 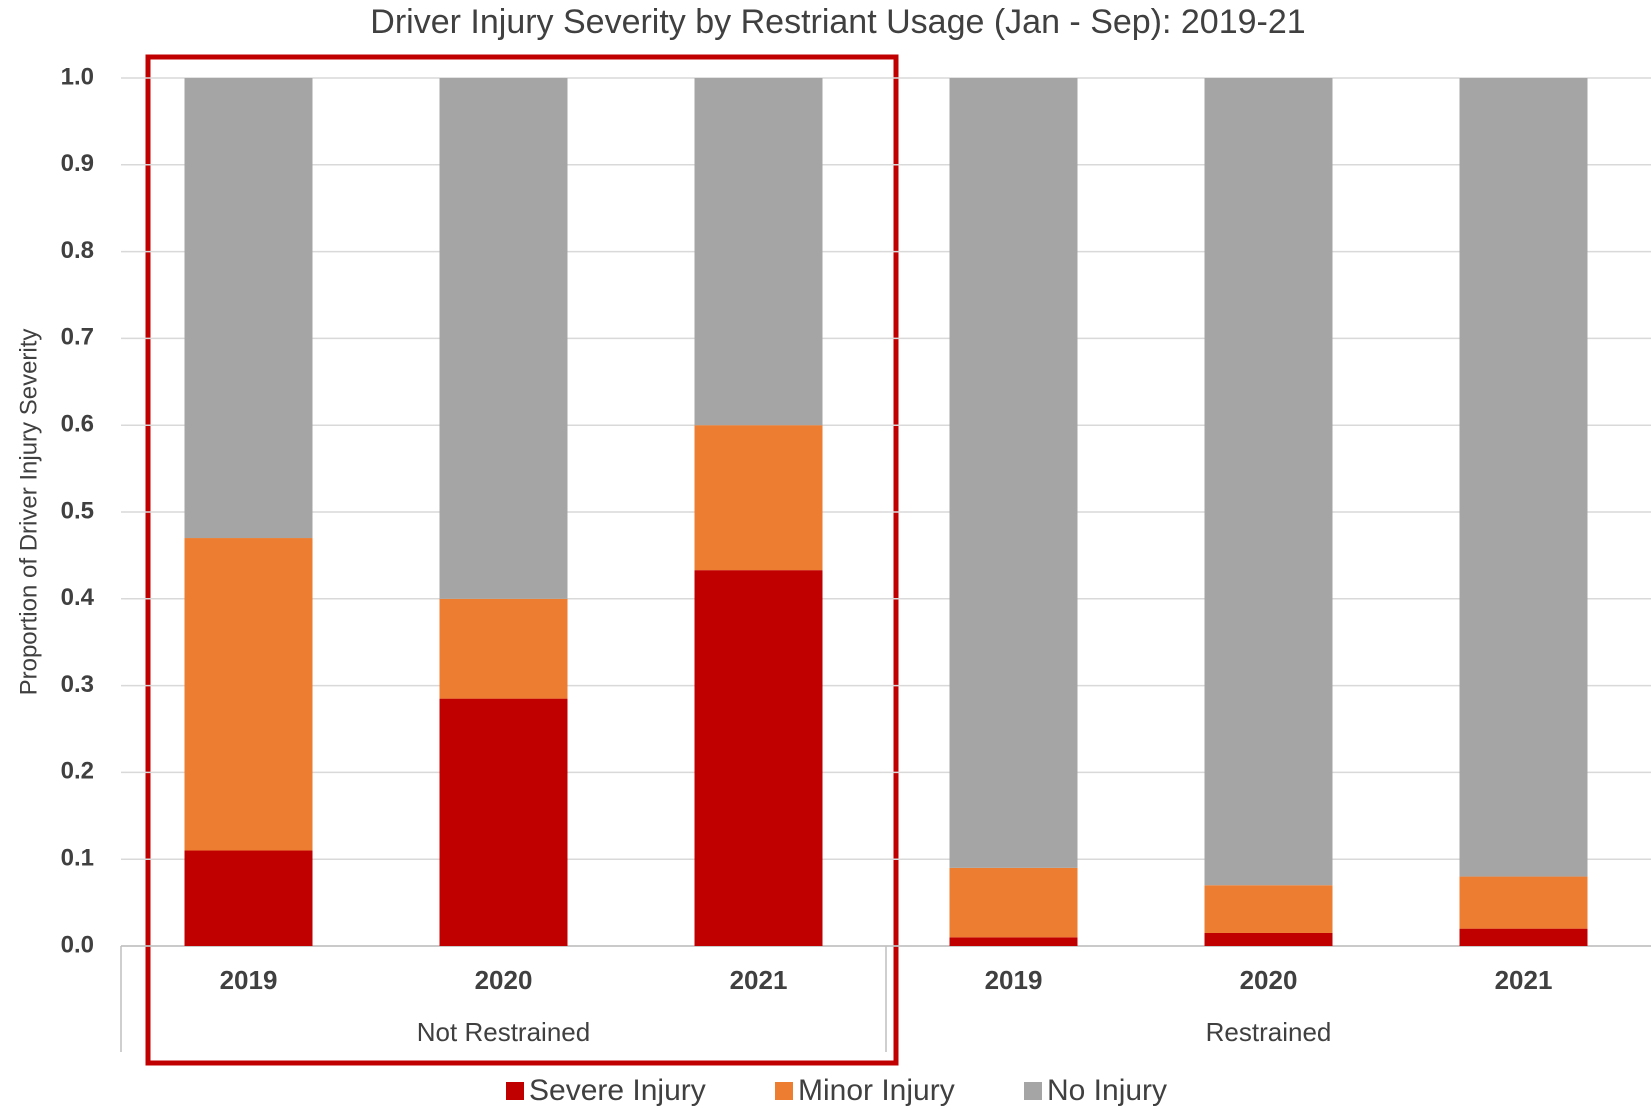 I want to click on group-label: Restrained, so click(x=1269, y=1032).